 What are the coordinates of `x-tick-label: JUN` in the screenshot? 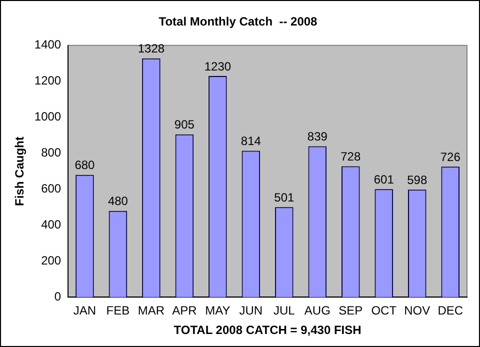 It's located at (251, 311).